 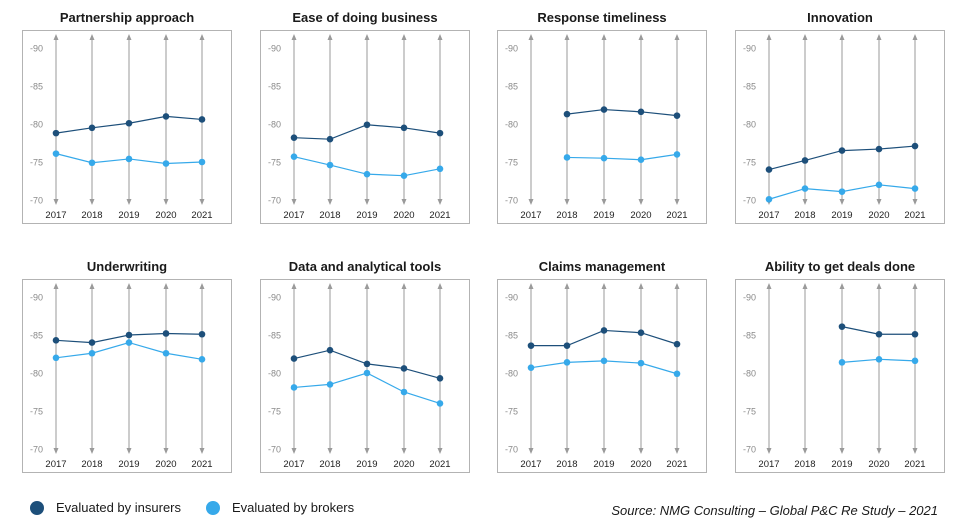 What do you see at coordinates (365, 266) in the screenshot?
I see `panel-title: Data and analytical tools` at bounding box center [365, 266].